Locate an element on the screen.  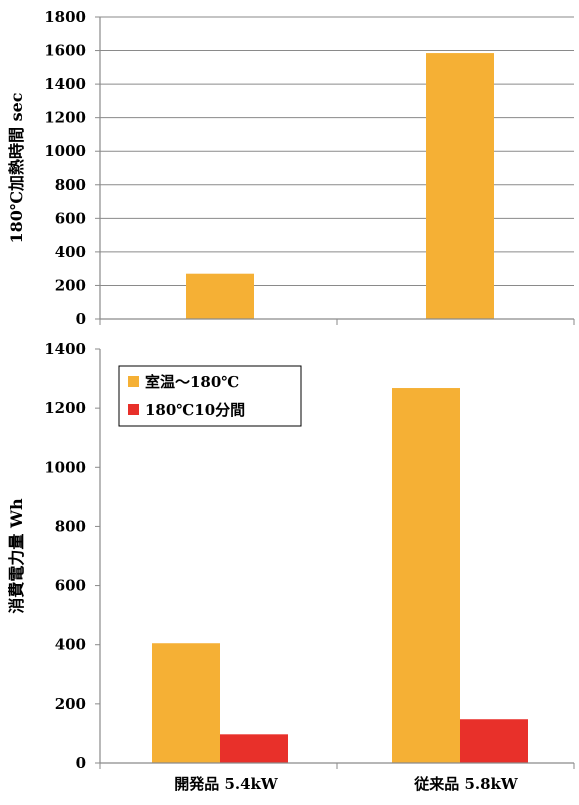
legend: 室温～180℃ 180℃10分間 is located at coordinates (210, 396).